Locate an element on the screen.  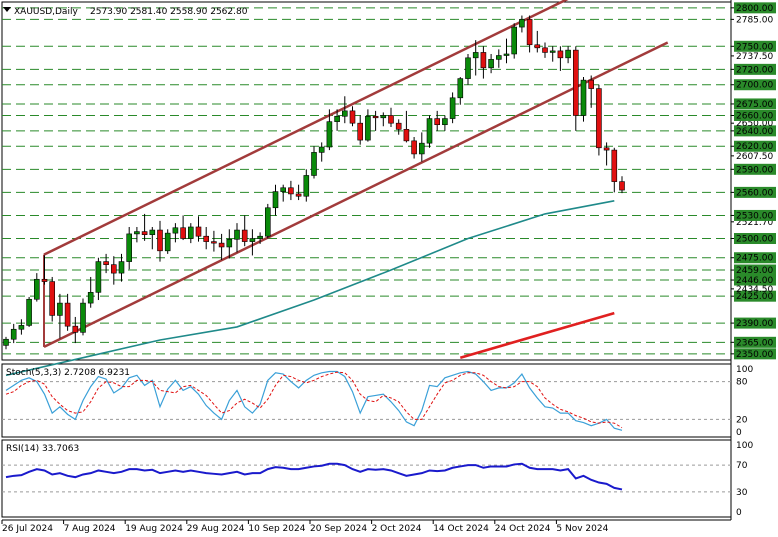
price-tick: 2475.00 is located at coordinates (753, 258).